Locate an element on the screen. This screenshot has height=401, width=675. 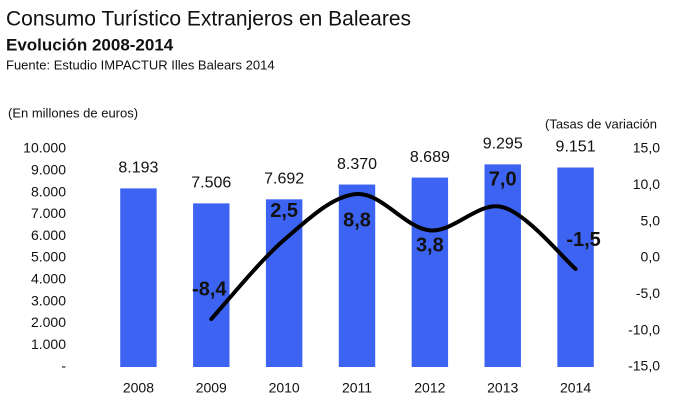
data-label: 8.193 is located at coordinates (138, 168).